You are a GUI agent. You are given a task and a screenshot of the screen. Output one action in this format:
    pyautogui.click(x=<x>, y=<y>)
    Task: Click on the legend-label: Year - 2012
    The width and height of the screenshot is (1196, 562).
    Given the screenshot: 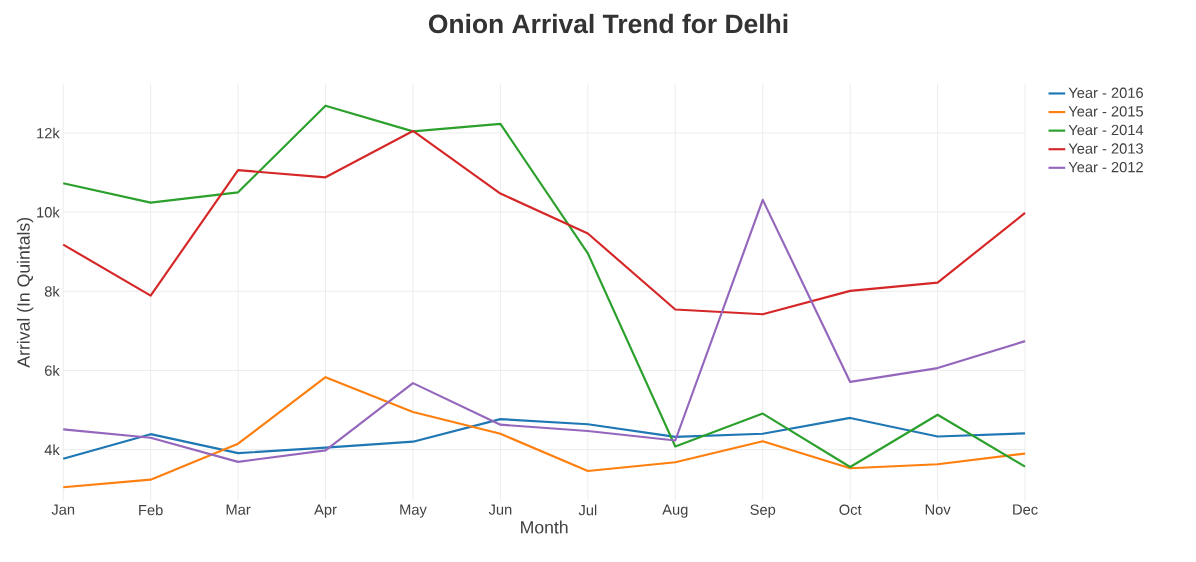 What is the action you would take?
    pyautogui.click(x=1105, y=167)
    